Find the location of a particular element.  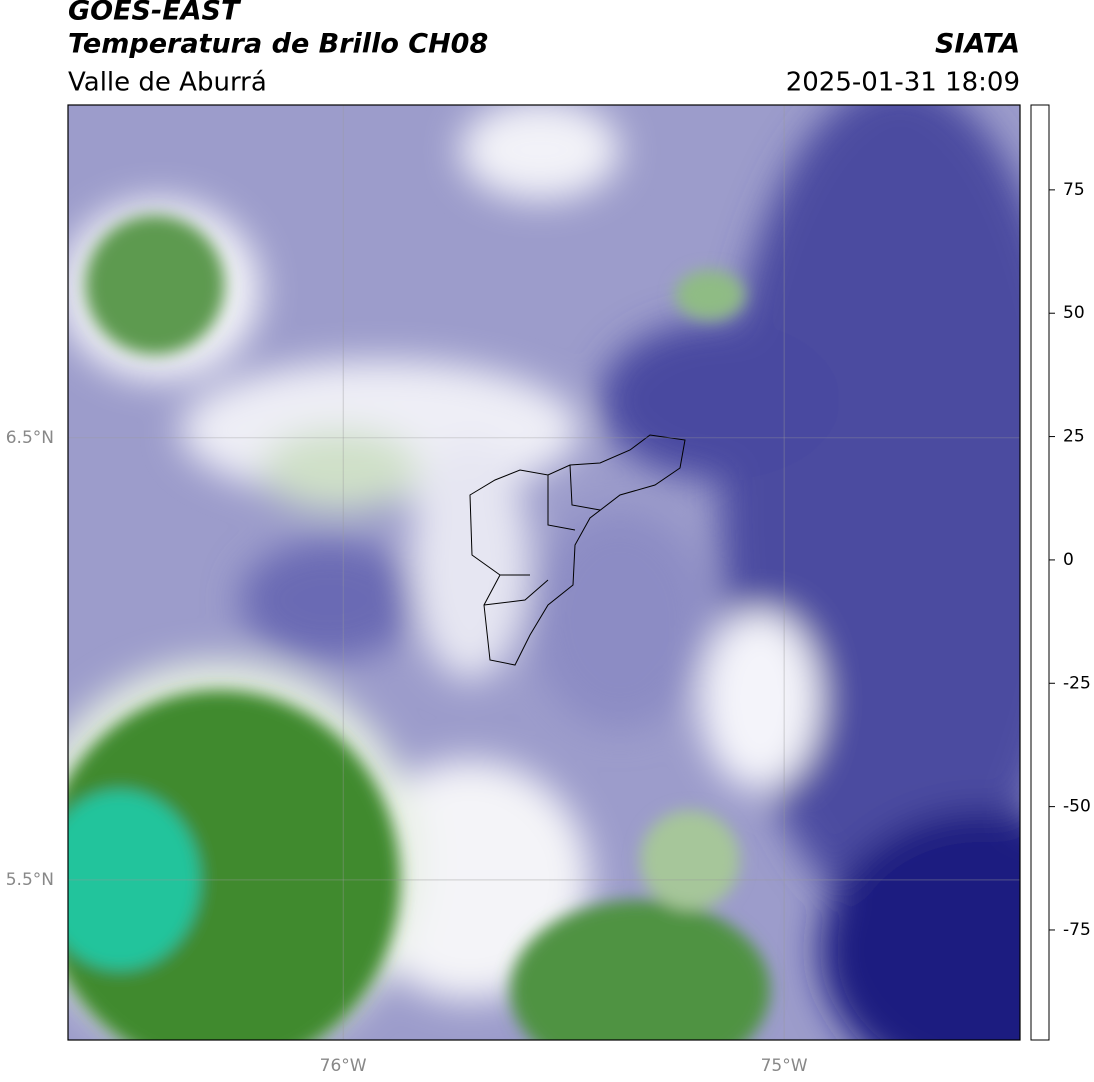

title: GOES-EAST is located at coordinates (155, 13).